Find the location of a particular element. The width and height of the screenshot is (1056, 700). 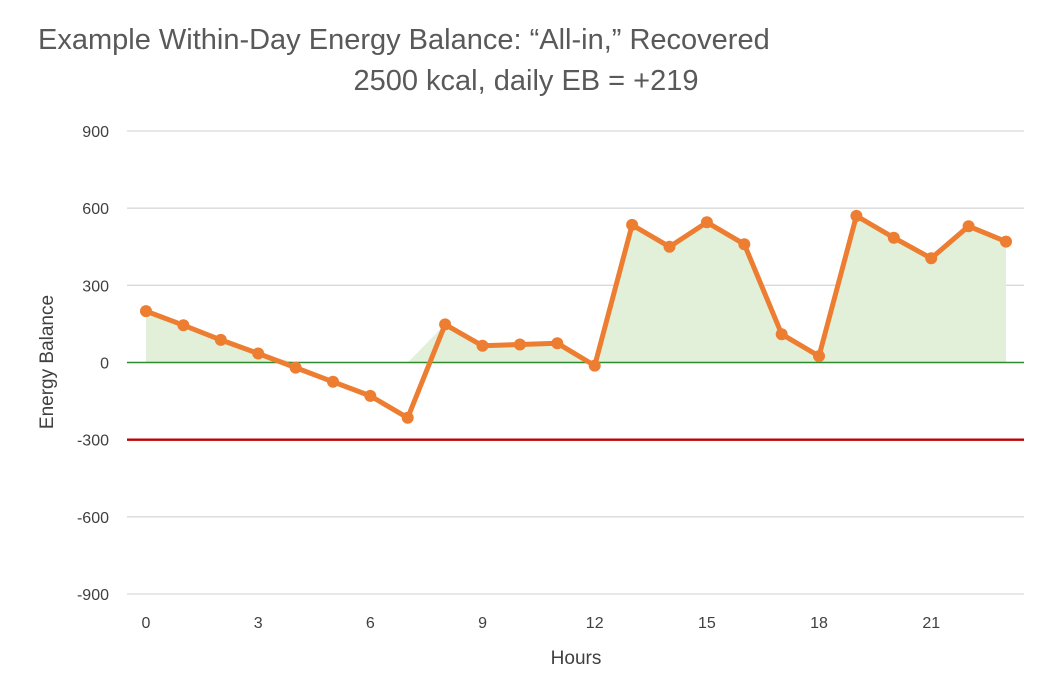

y-tick-label: 0 is located at coordinates (104, 364).